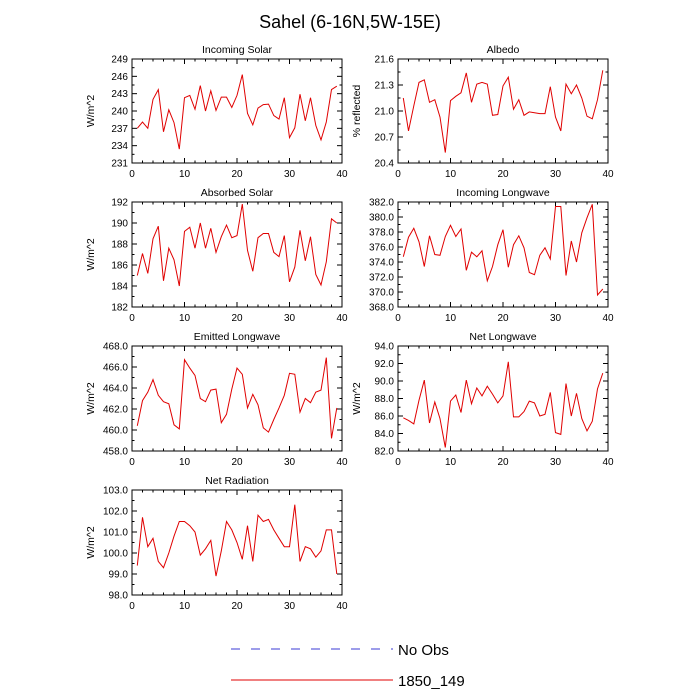  What do you see at coordinates (237, 337) in the screenshot?
I see `panel-title: Emitted Longwave` at bounding box center [237, 337].